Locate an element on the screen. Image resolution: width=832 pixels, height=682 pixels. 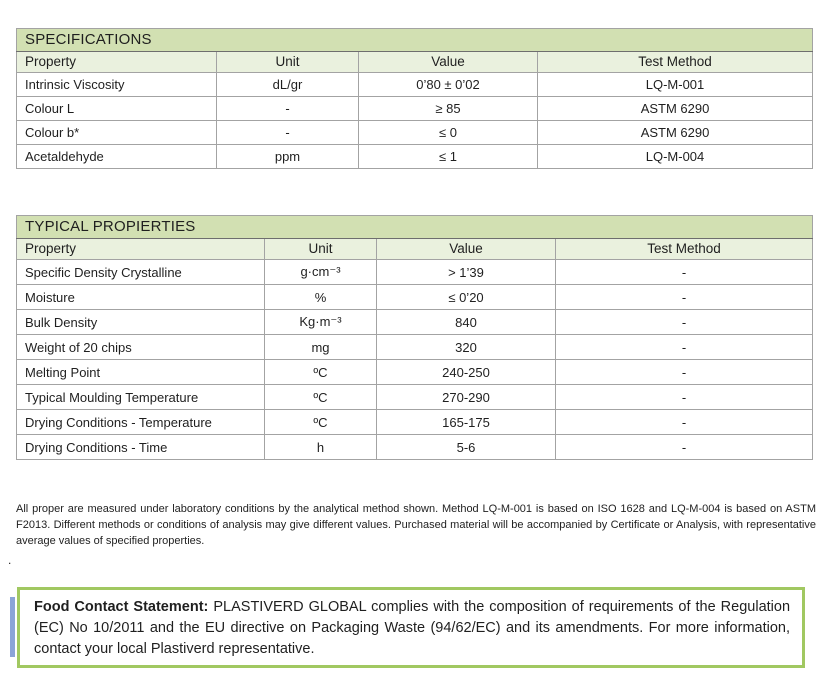
table-cell-property: Bulk Density is located at coordinates (140, 322).